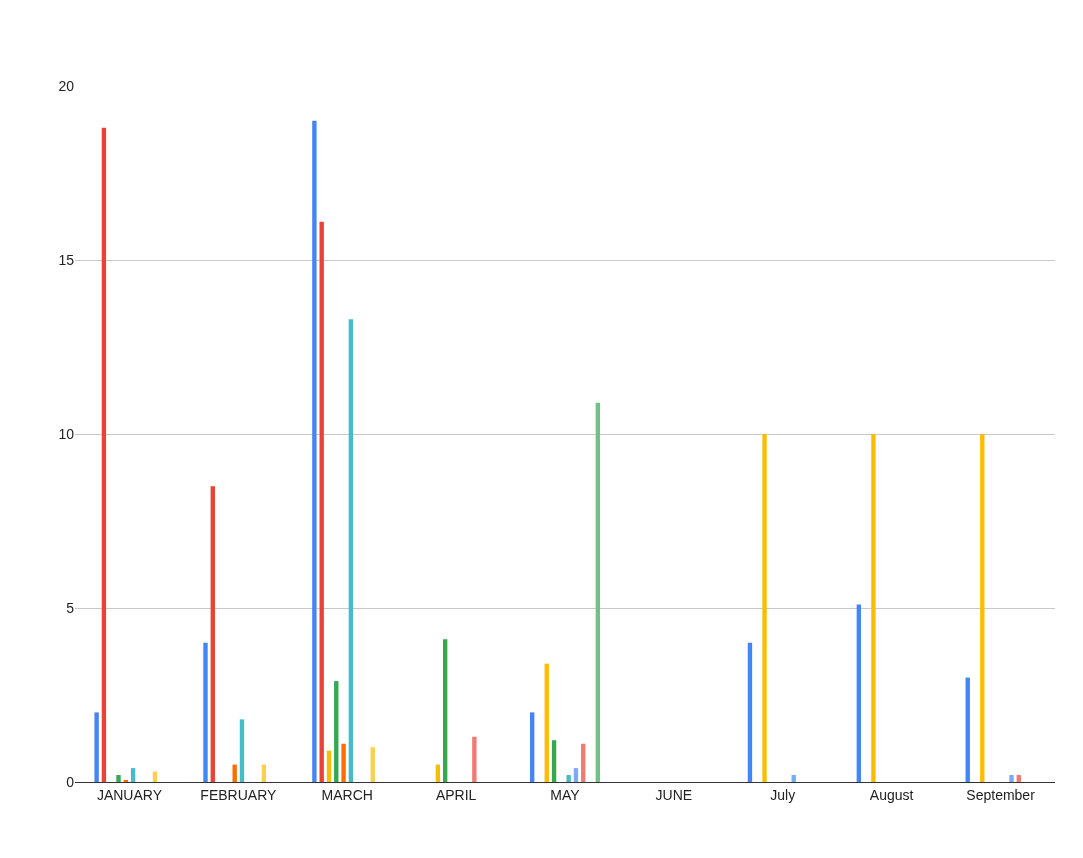 This screenshot has width=1083, height=858. What do you see at coordinates (70, 781) in the screenshot?
I see `y-tick-label: 0` at bounding box center [70, 781].